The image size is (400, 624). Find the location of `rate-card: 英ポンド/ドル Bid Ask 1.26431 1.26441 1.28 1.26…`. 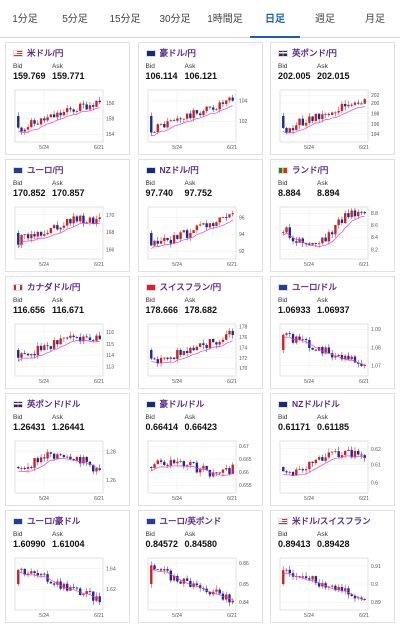

rate-card: 英ポンド/ドル Bid Ask 1.26431 1.26441 1.28 1.26… is located at coordinates (67, 449).